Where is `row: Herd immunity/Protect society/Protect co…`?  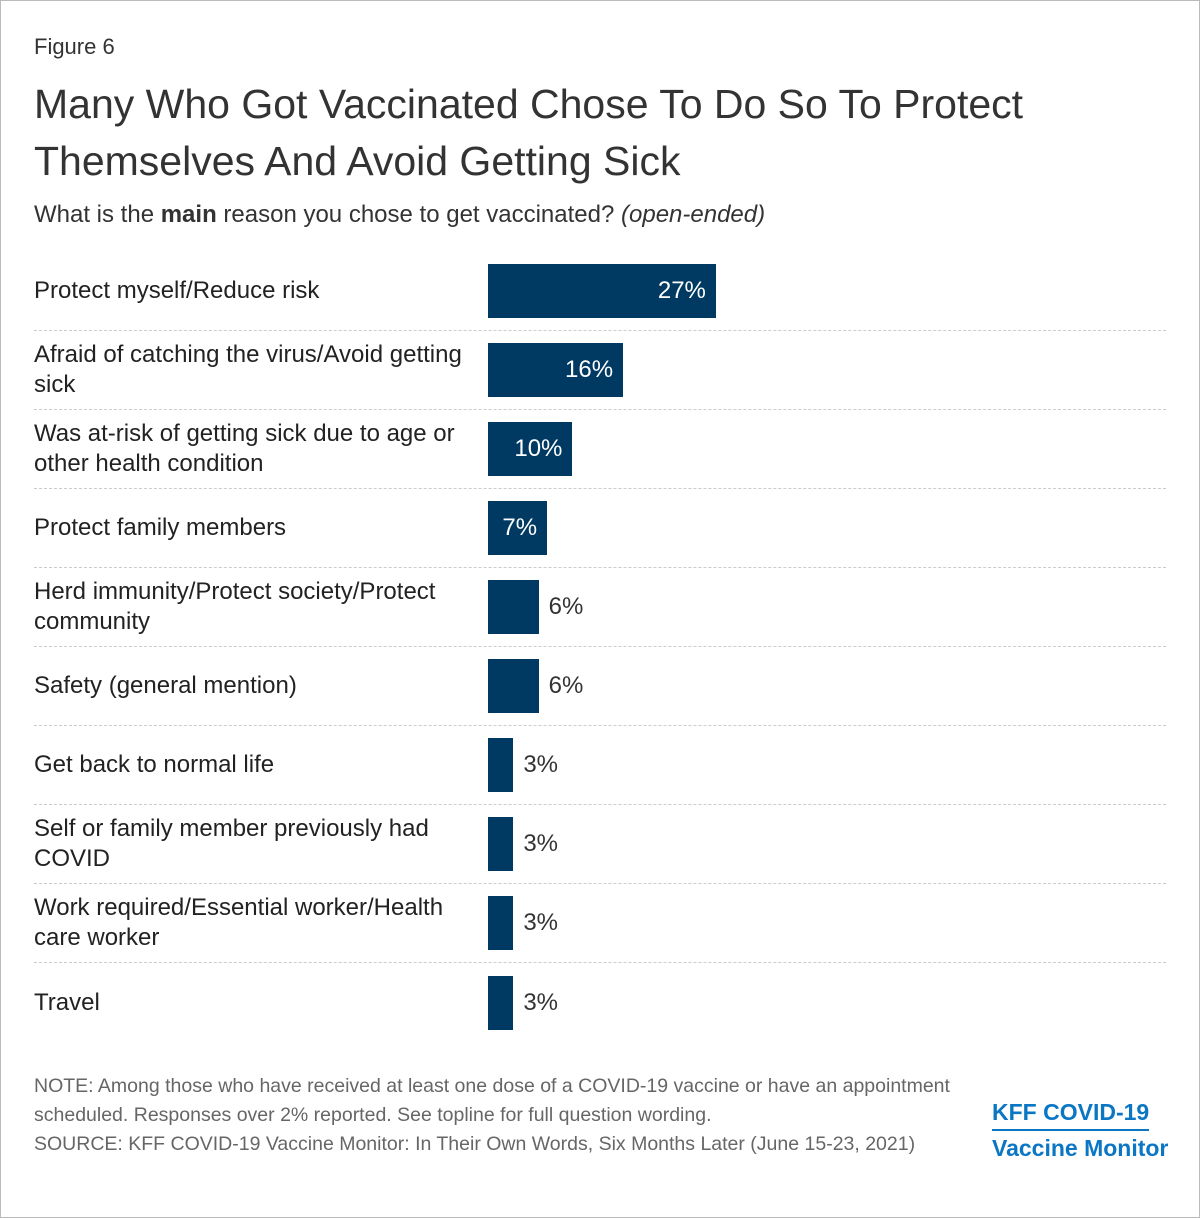 row: Herd immunity/Protect society/Protect co… is located at coordinates (600, 607).